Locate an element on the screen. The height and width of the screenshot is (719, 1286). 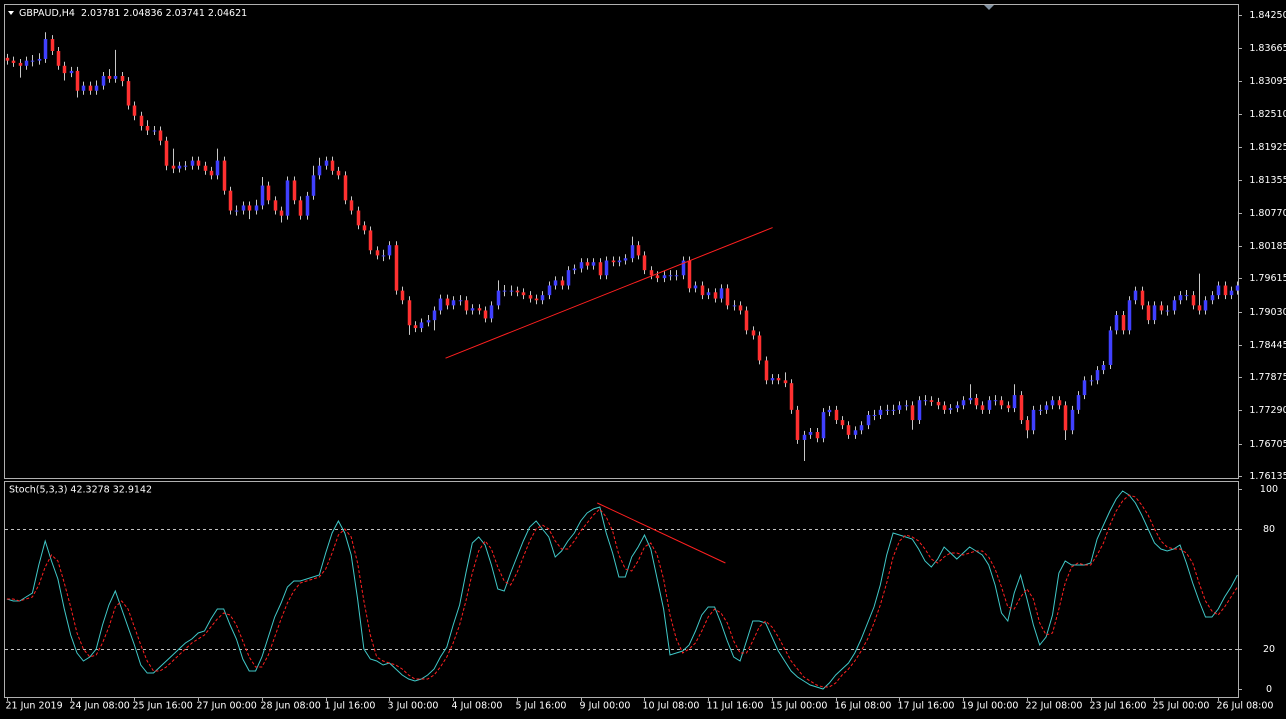
x-tick-label: 24 Jun 08:00 is located at coordinates (100, 706).